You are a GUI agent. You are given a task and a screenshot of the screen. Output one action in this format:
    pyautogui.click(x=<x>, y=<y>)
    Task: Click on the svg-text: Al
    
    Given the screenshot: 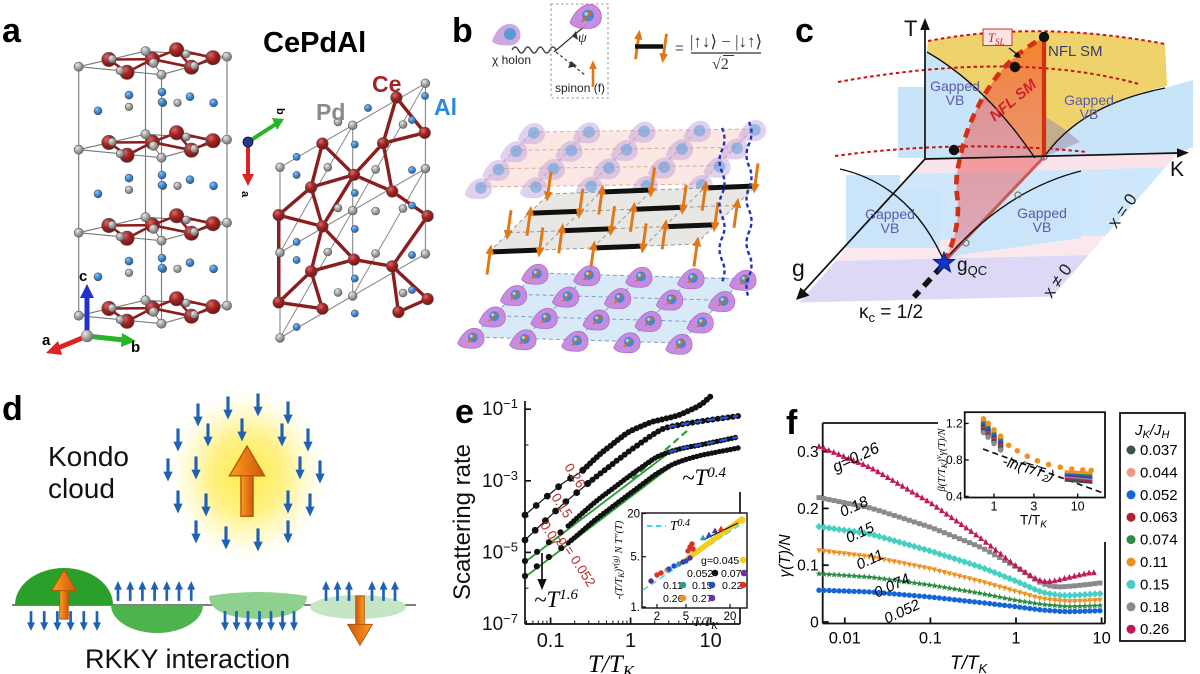 What is the action you would take?
    pyautogui.click(x=445, y=107)
    